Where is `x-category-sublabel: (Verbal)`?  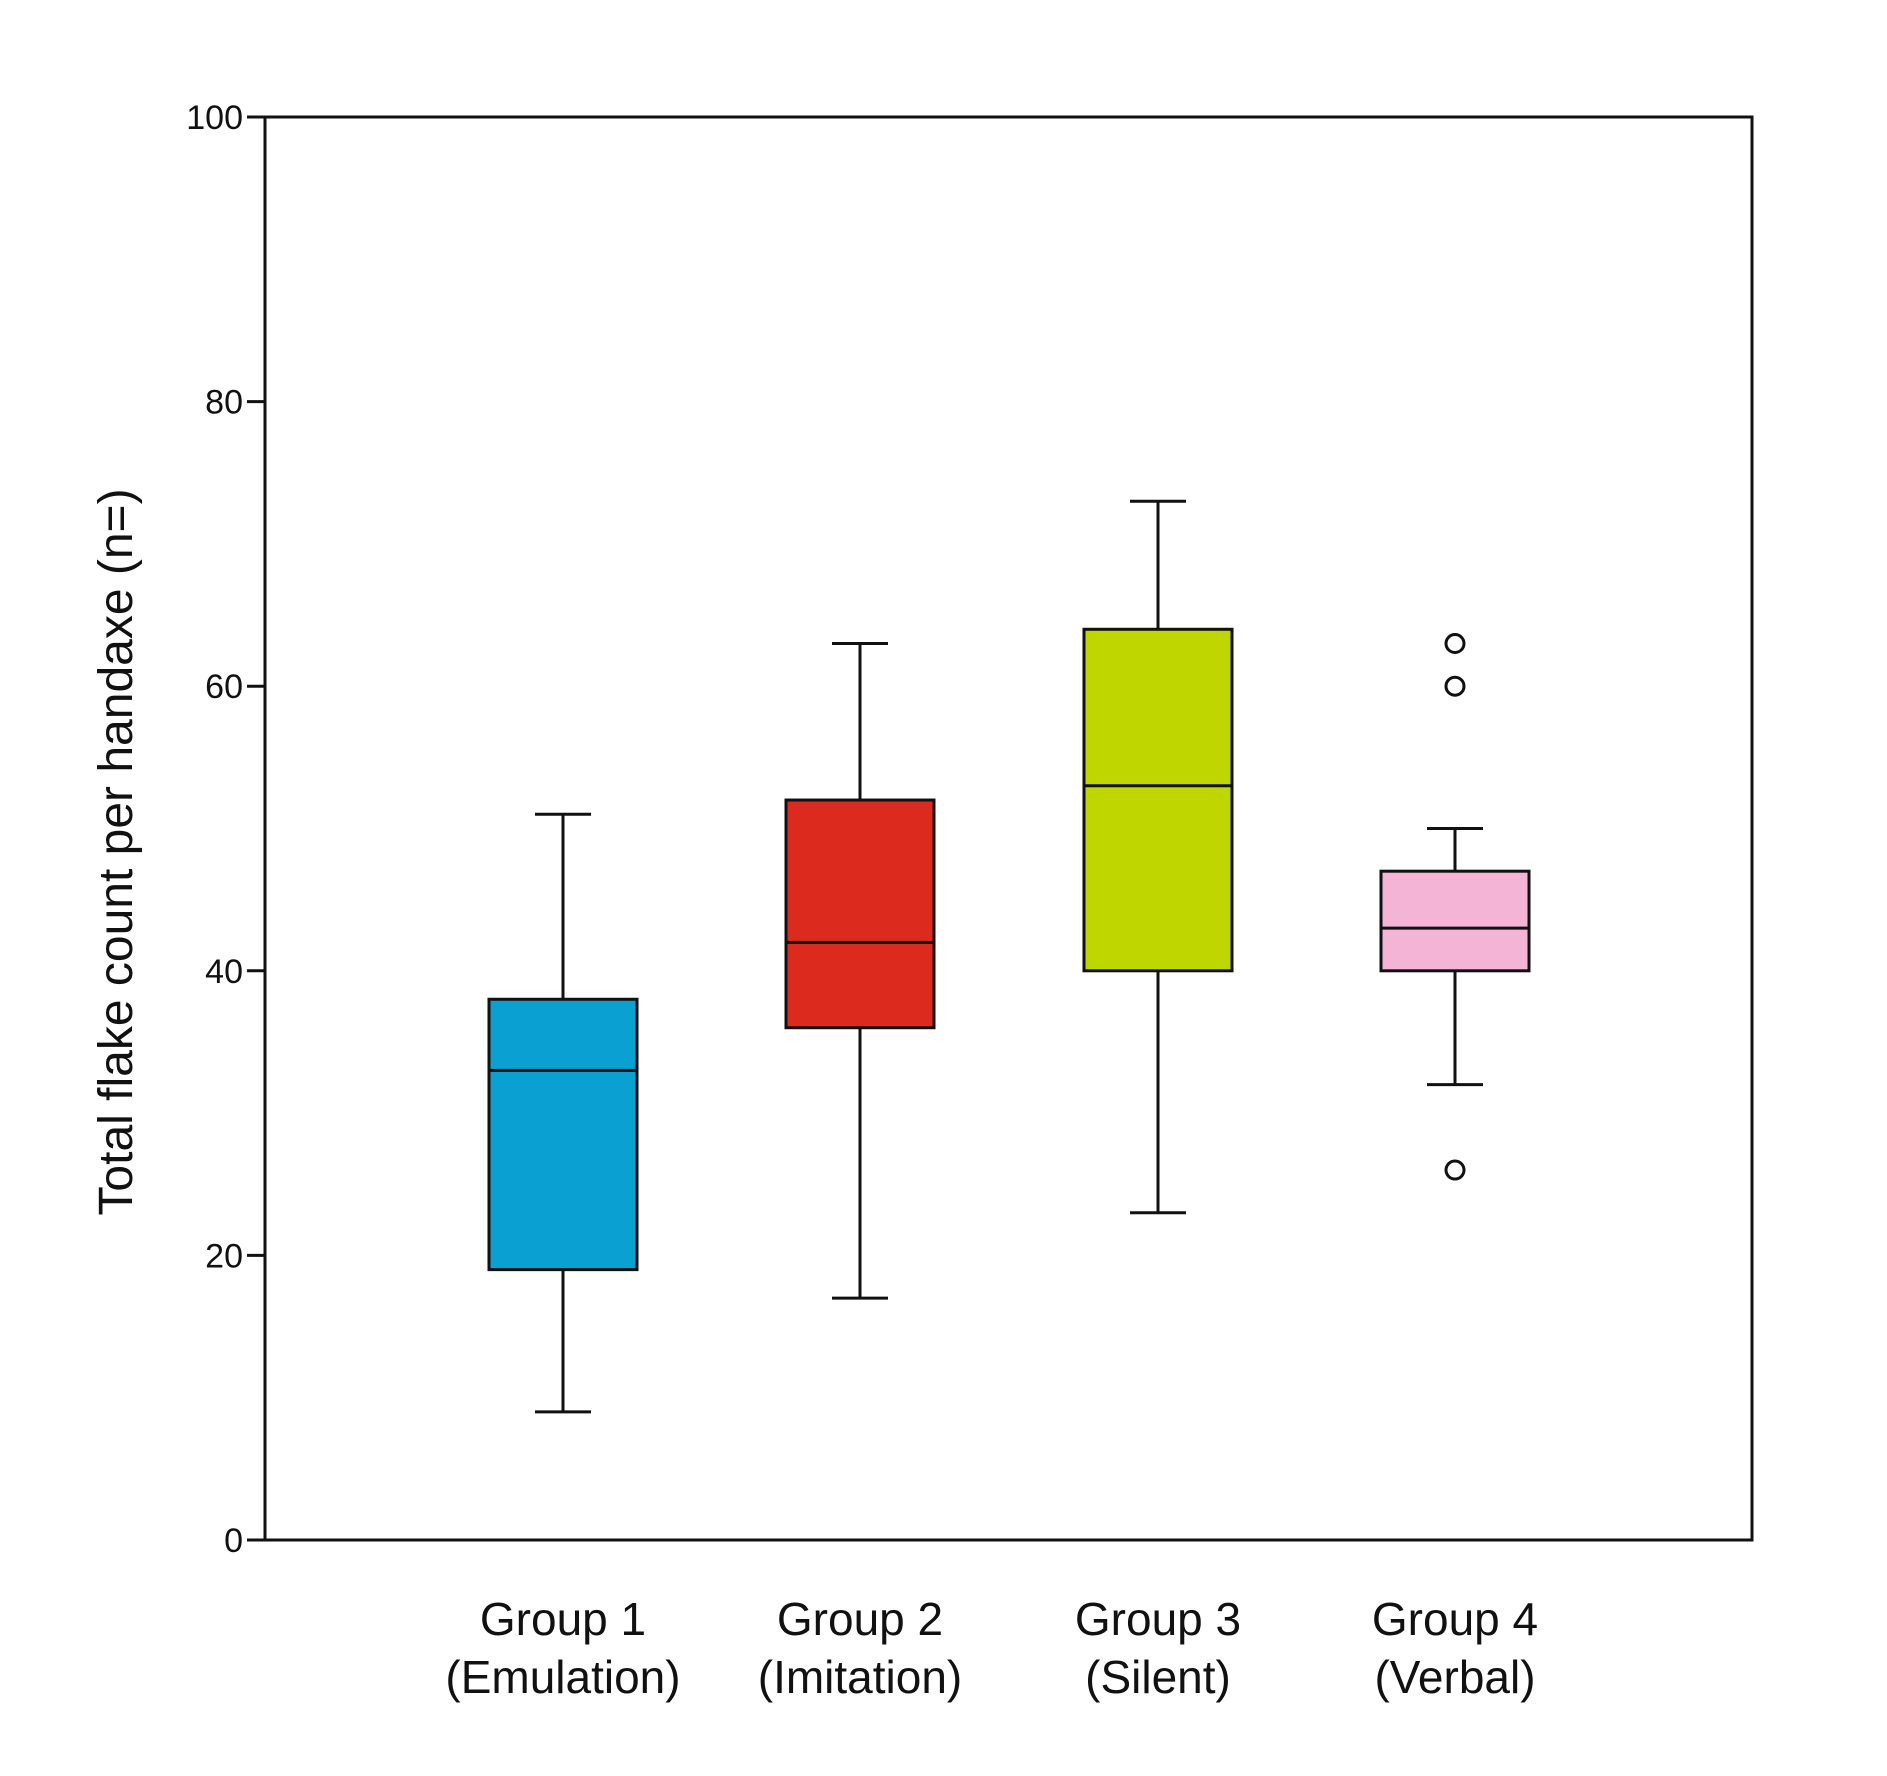
x-category-sublabel: (Verbal) is located at coordinates (1454, 1677).